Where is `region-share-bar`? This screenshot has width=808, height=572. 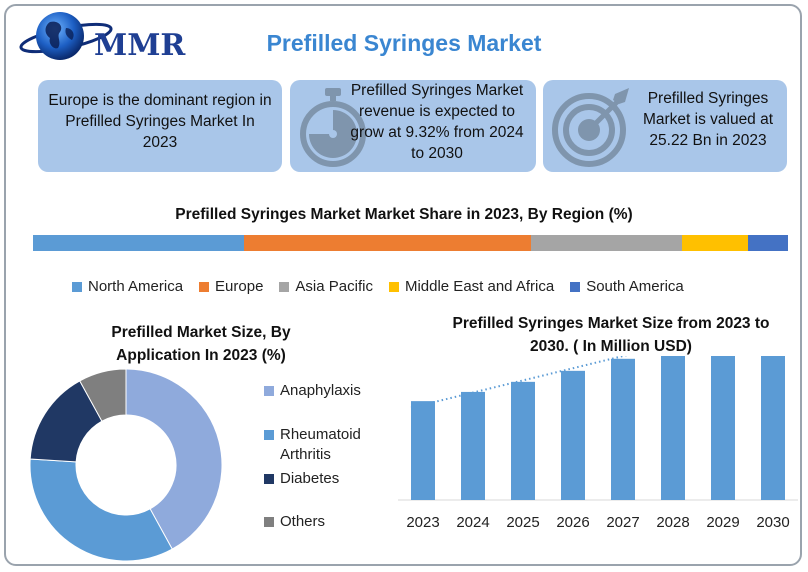 region-share-bar is located at coordinates (410, 243).